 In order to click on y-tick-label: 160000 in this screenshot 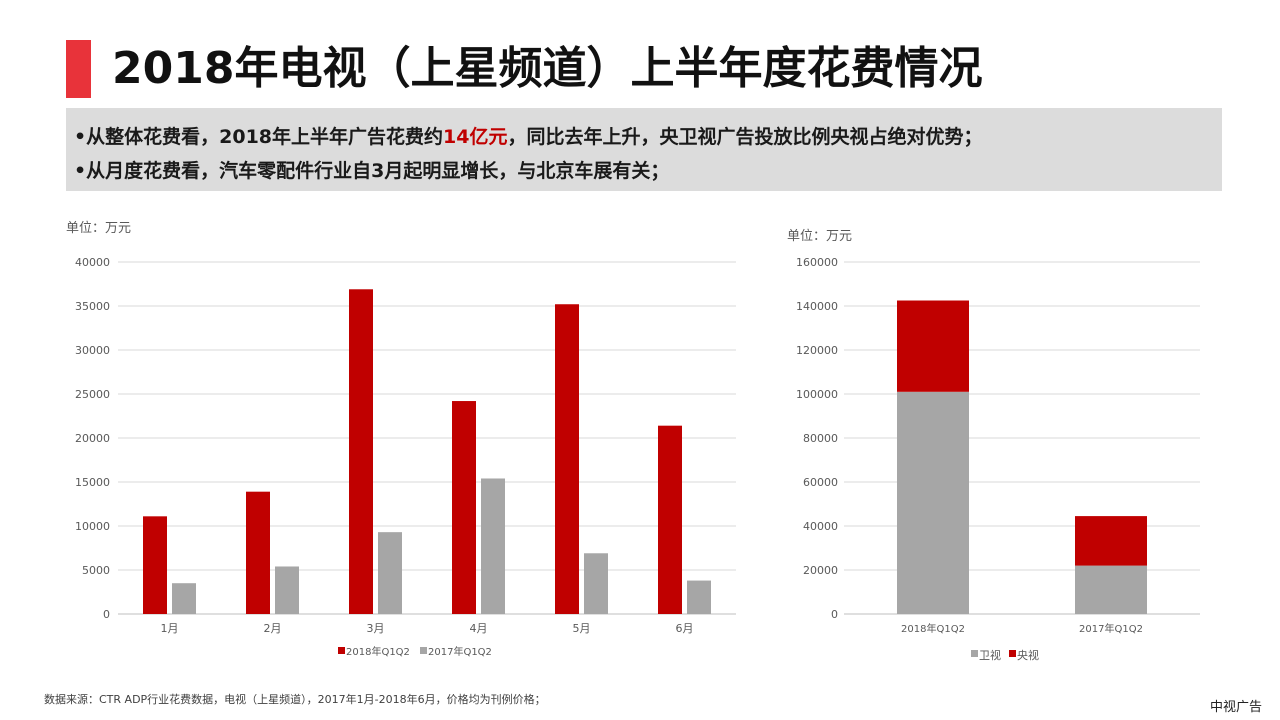, I will do `click(817, 262)`.